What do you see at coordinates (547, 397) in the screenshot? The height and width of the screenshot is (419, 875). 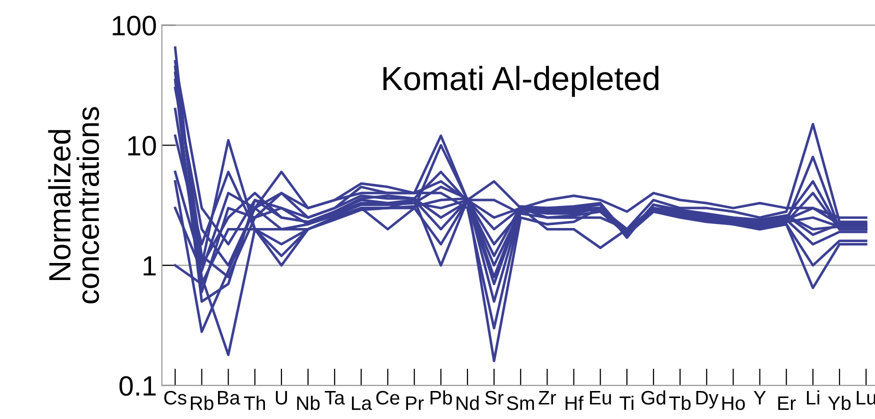 I see `x-tick-label: Zr` at bounding box center [547, 397].